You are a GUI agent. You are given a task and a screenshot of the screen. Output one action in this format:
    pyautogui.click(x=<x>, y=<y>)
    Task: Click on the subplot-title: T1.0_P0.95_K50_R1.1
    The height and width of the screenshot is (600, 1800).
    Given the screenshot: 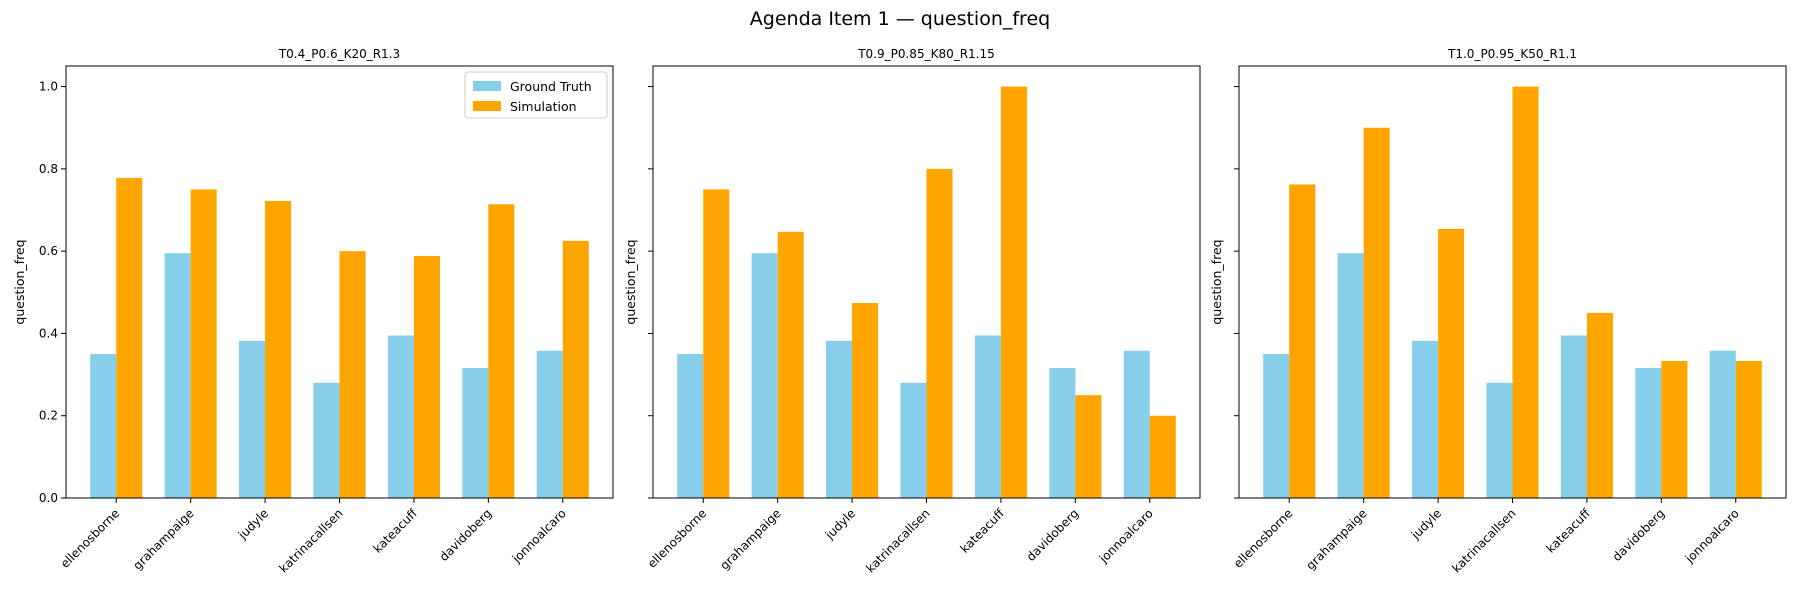 What is the action you would take?
    pyautogui.click(x=1512, y=54)
    